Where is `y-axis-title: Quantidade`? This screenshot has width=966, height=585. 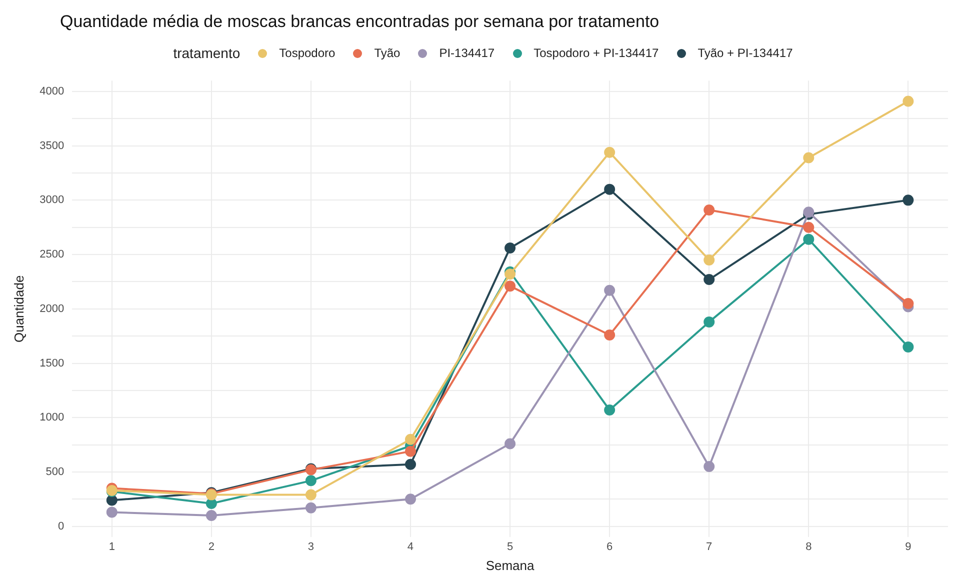
y-axis-title: Quantidade is located at coordinates (18, 309).